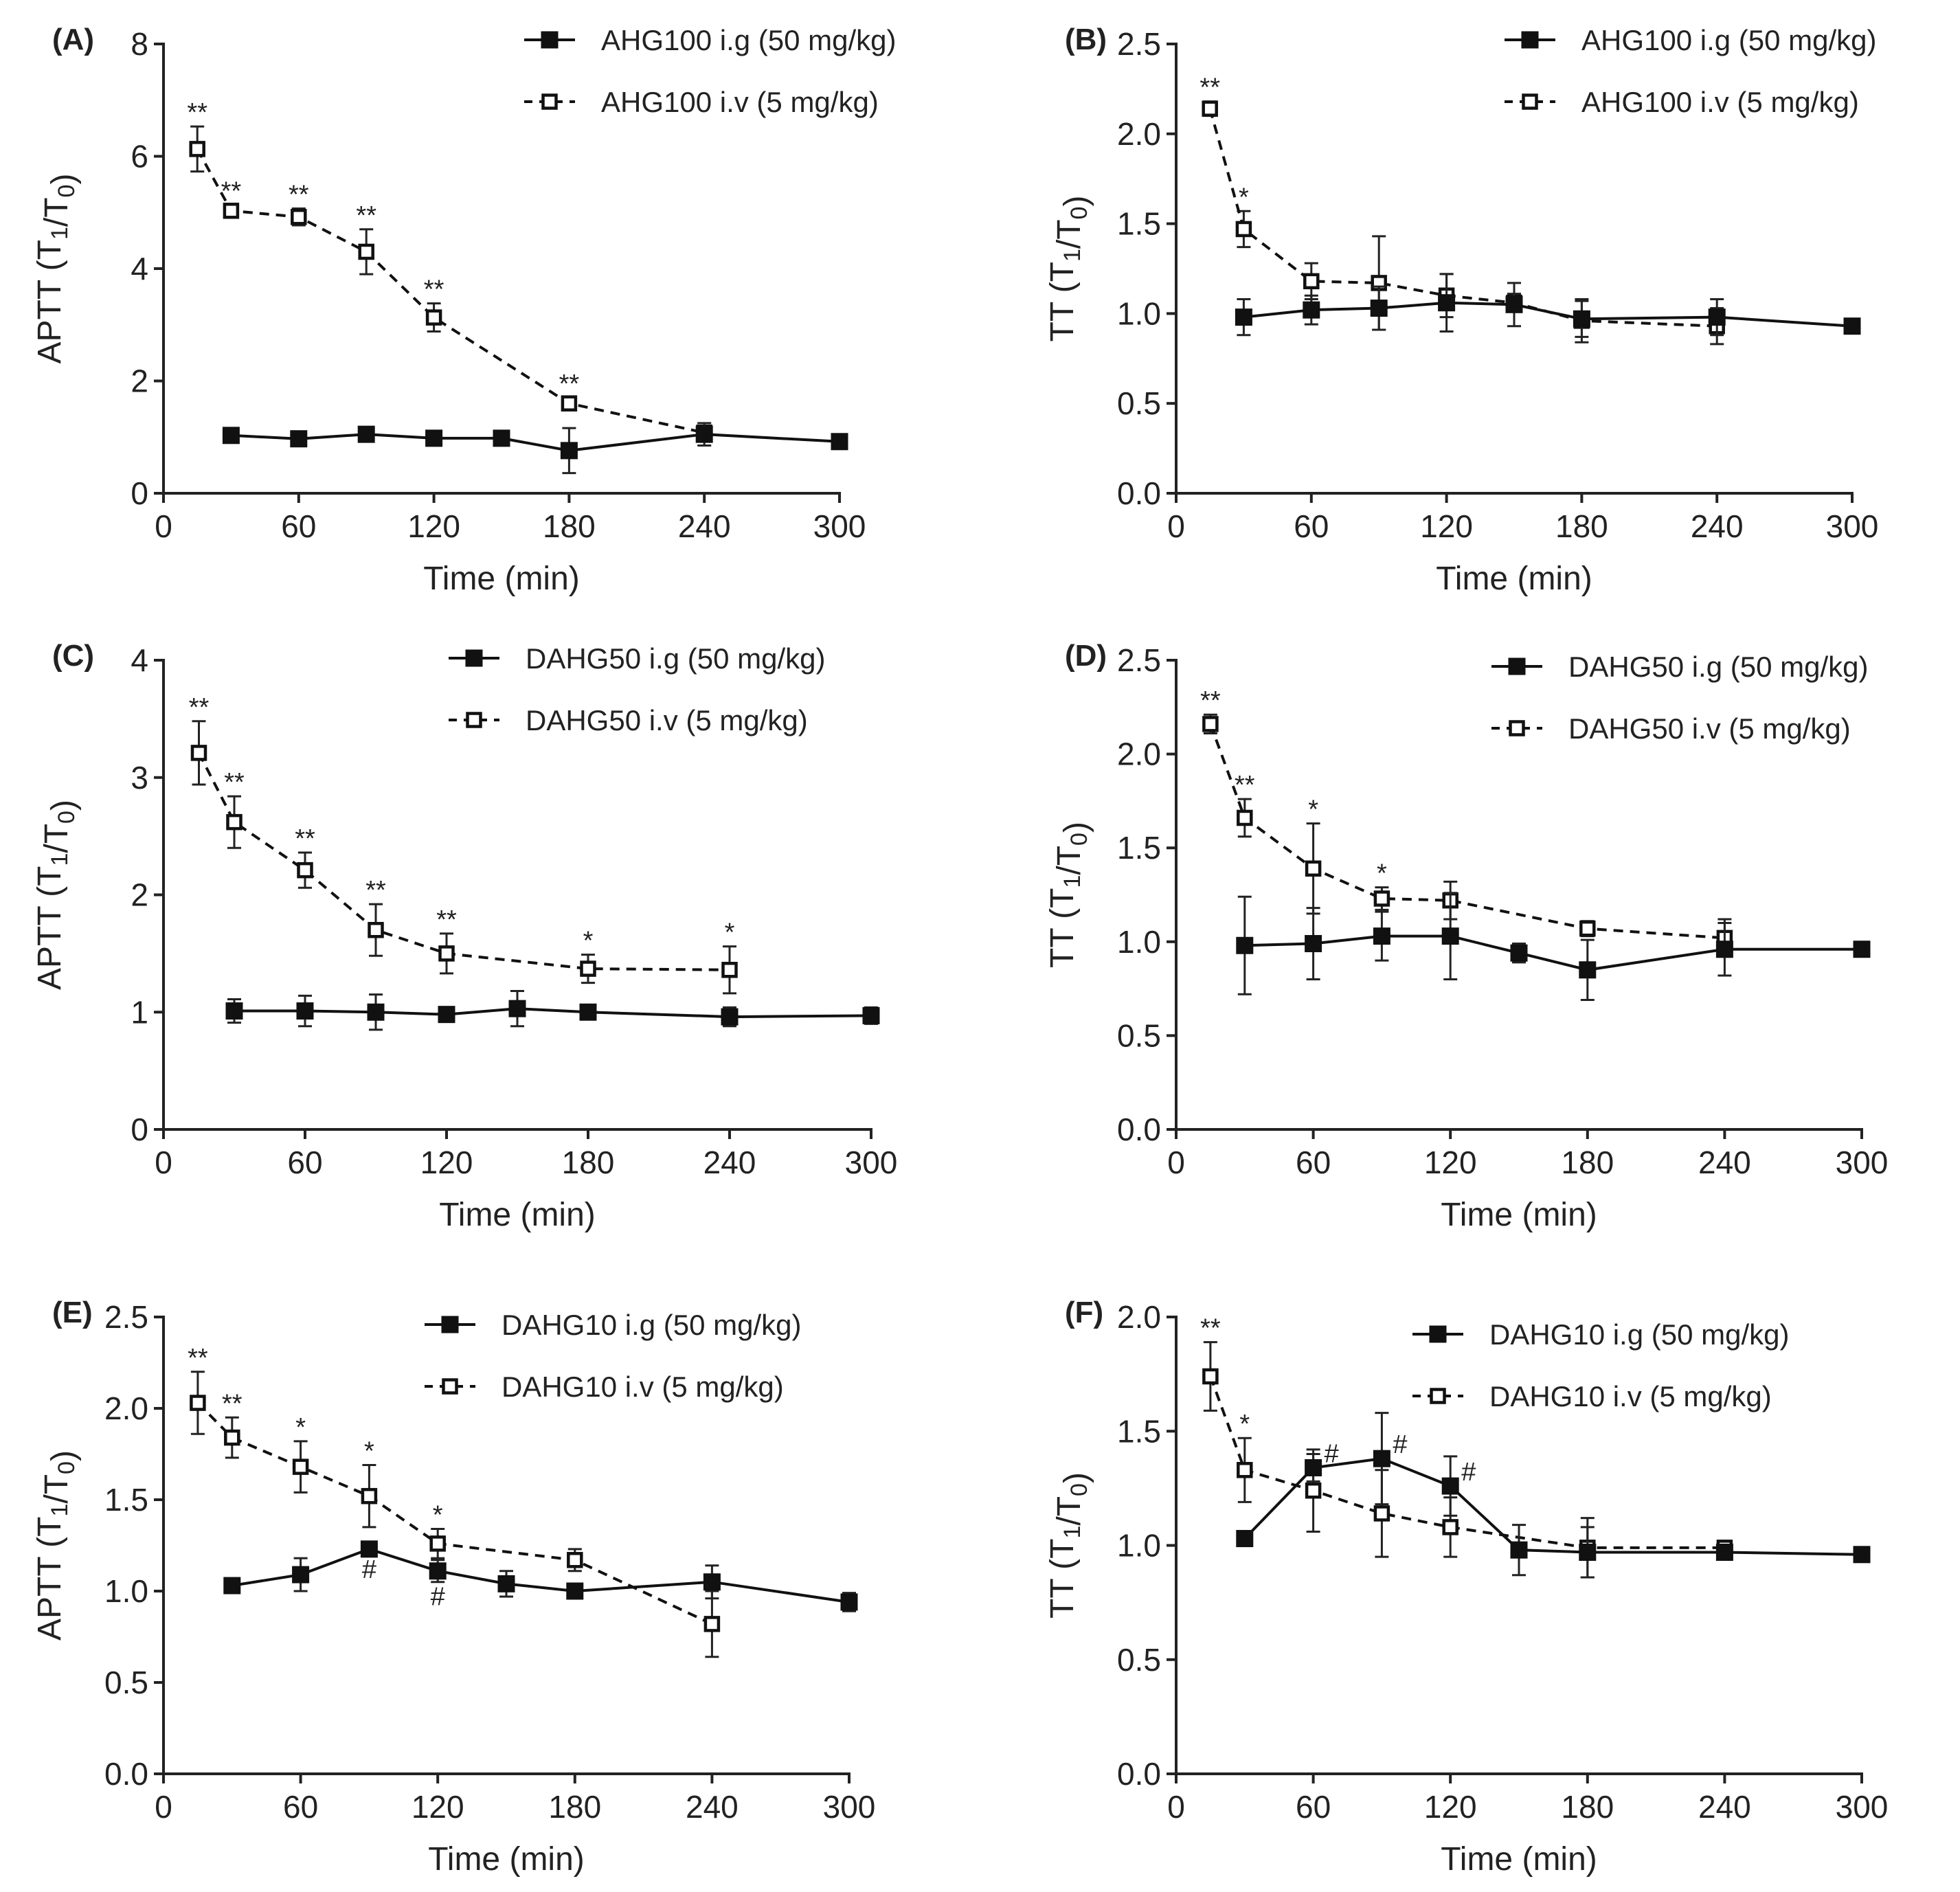  What do you see at coordinates (1139, 754) in the screenshot?
I see `y-tick-label: 2.0` at bounding box center [1139, 754].